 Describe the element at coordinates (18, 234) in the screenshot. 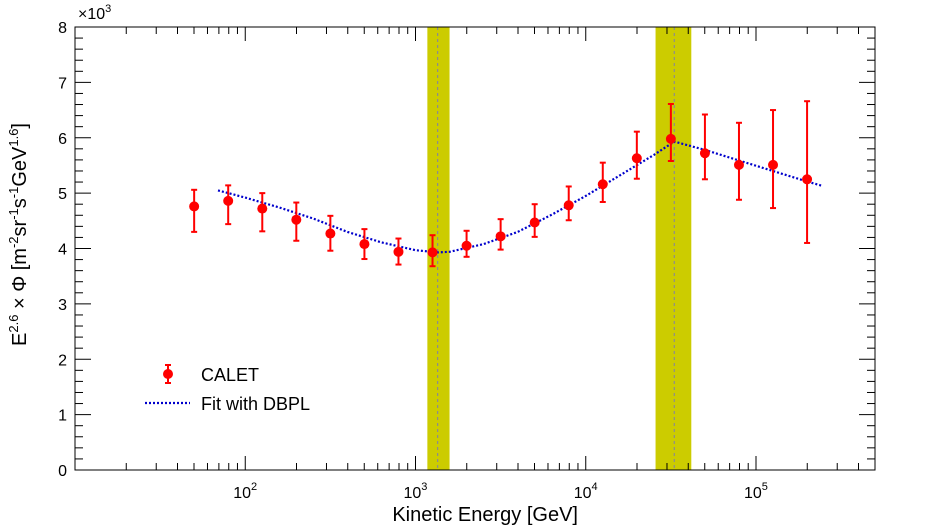

I see `y-axis-label: E2.6 × Φ [m-2sr-1s-1GeV1.6]` at that location.